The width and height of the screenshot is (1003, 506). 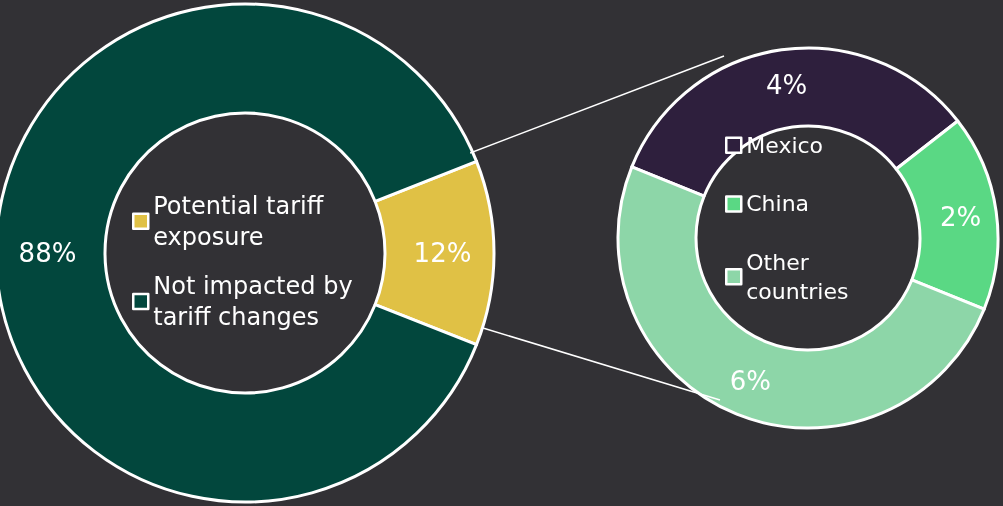 What do you see at coordinates (257, 302) in the screenshot?
I see `legend-label: Not impacted by tariff changes` at bounding box center [257, 302].